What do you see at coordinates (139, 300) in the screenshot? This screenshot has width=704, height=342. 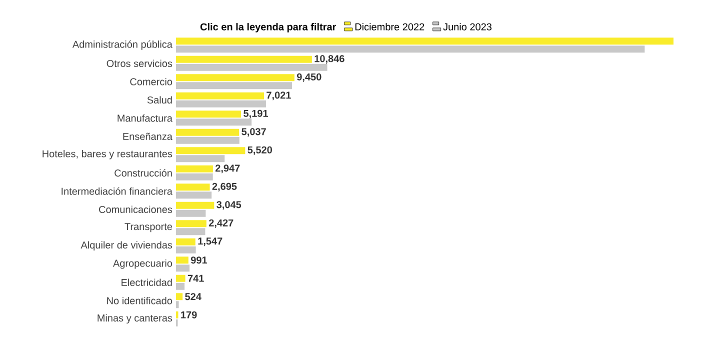 I see `y-tick-label: No identificado` at bounding box center [139, 300].